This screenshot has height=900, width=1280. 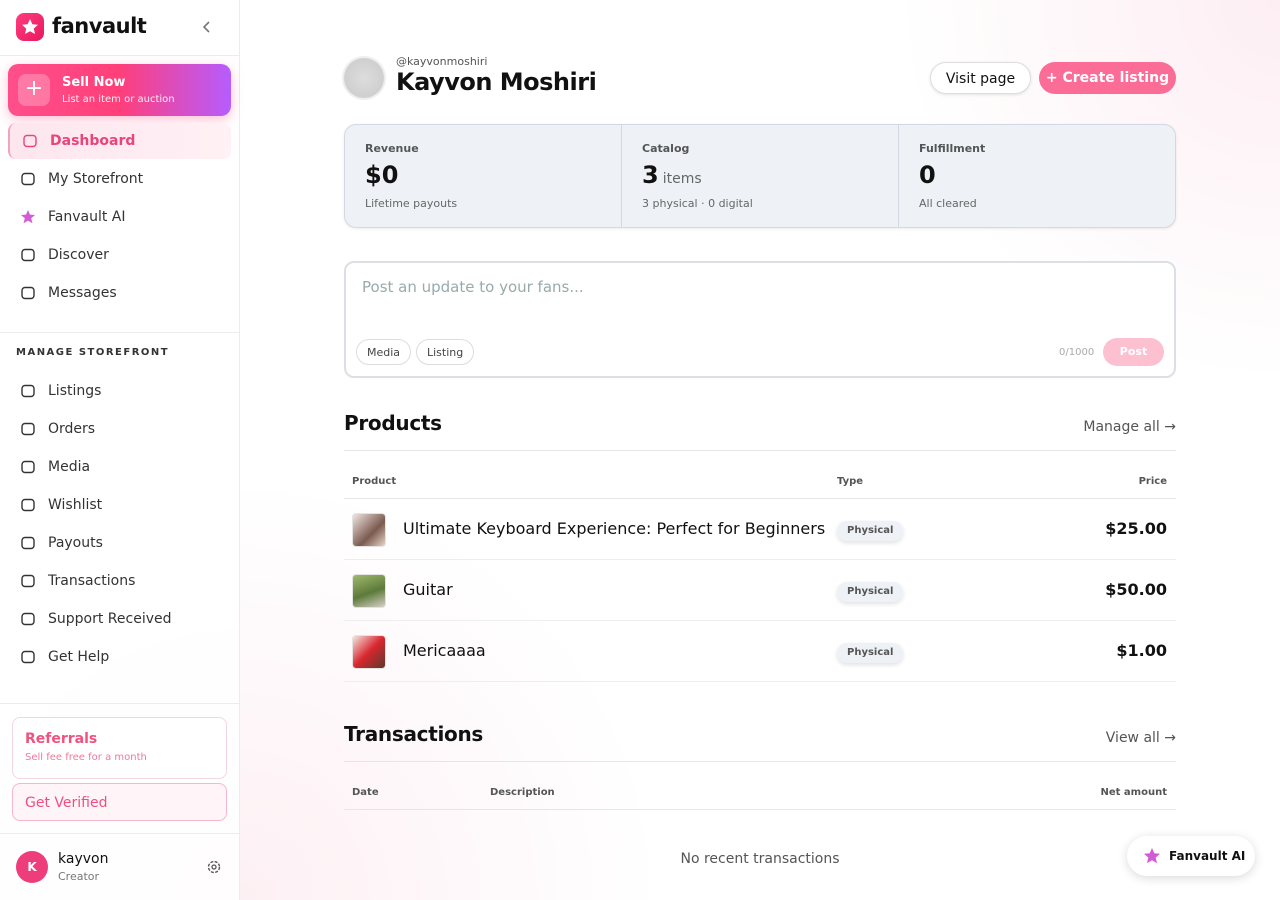 I want to click on stat-unit: items, so click(x=682, y=179).